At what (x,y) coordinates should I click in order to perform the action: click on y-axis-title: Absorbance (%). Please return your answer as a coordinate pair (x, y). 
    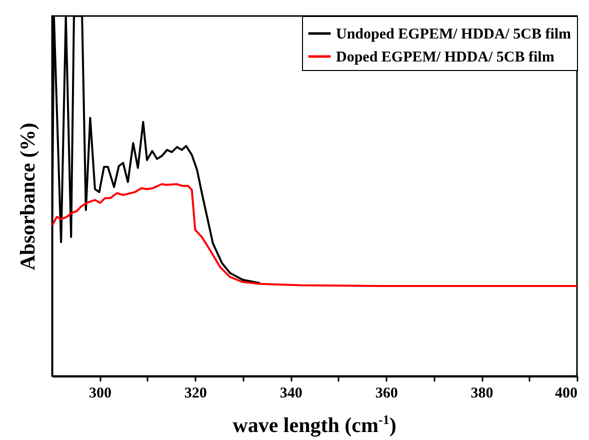
    Looking at the image, I should click on (28, 196).